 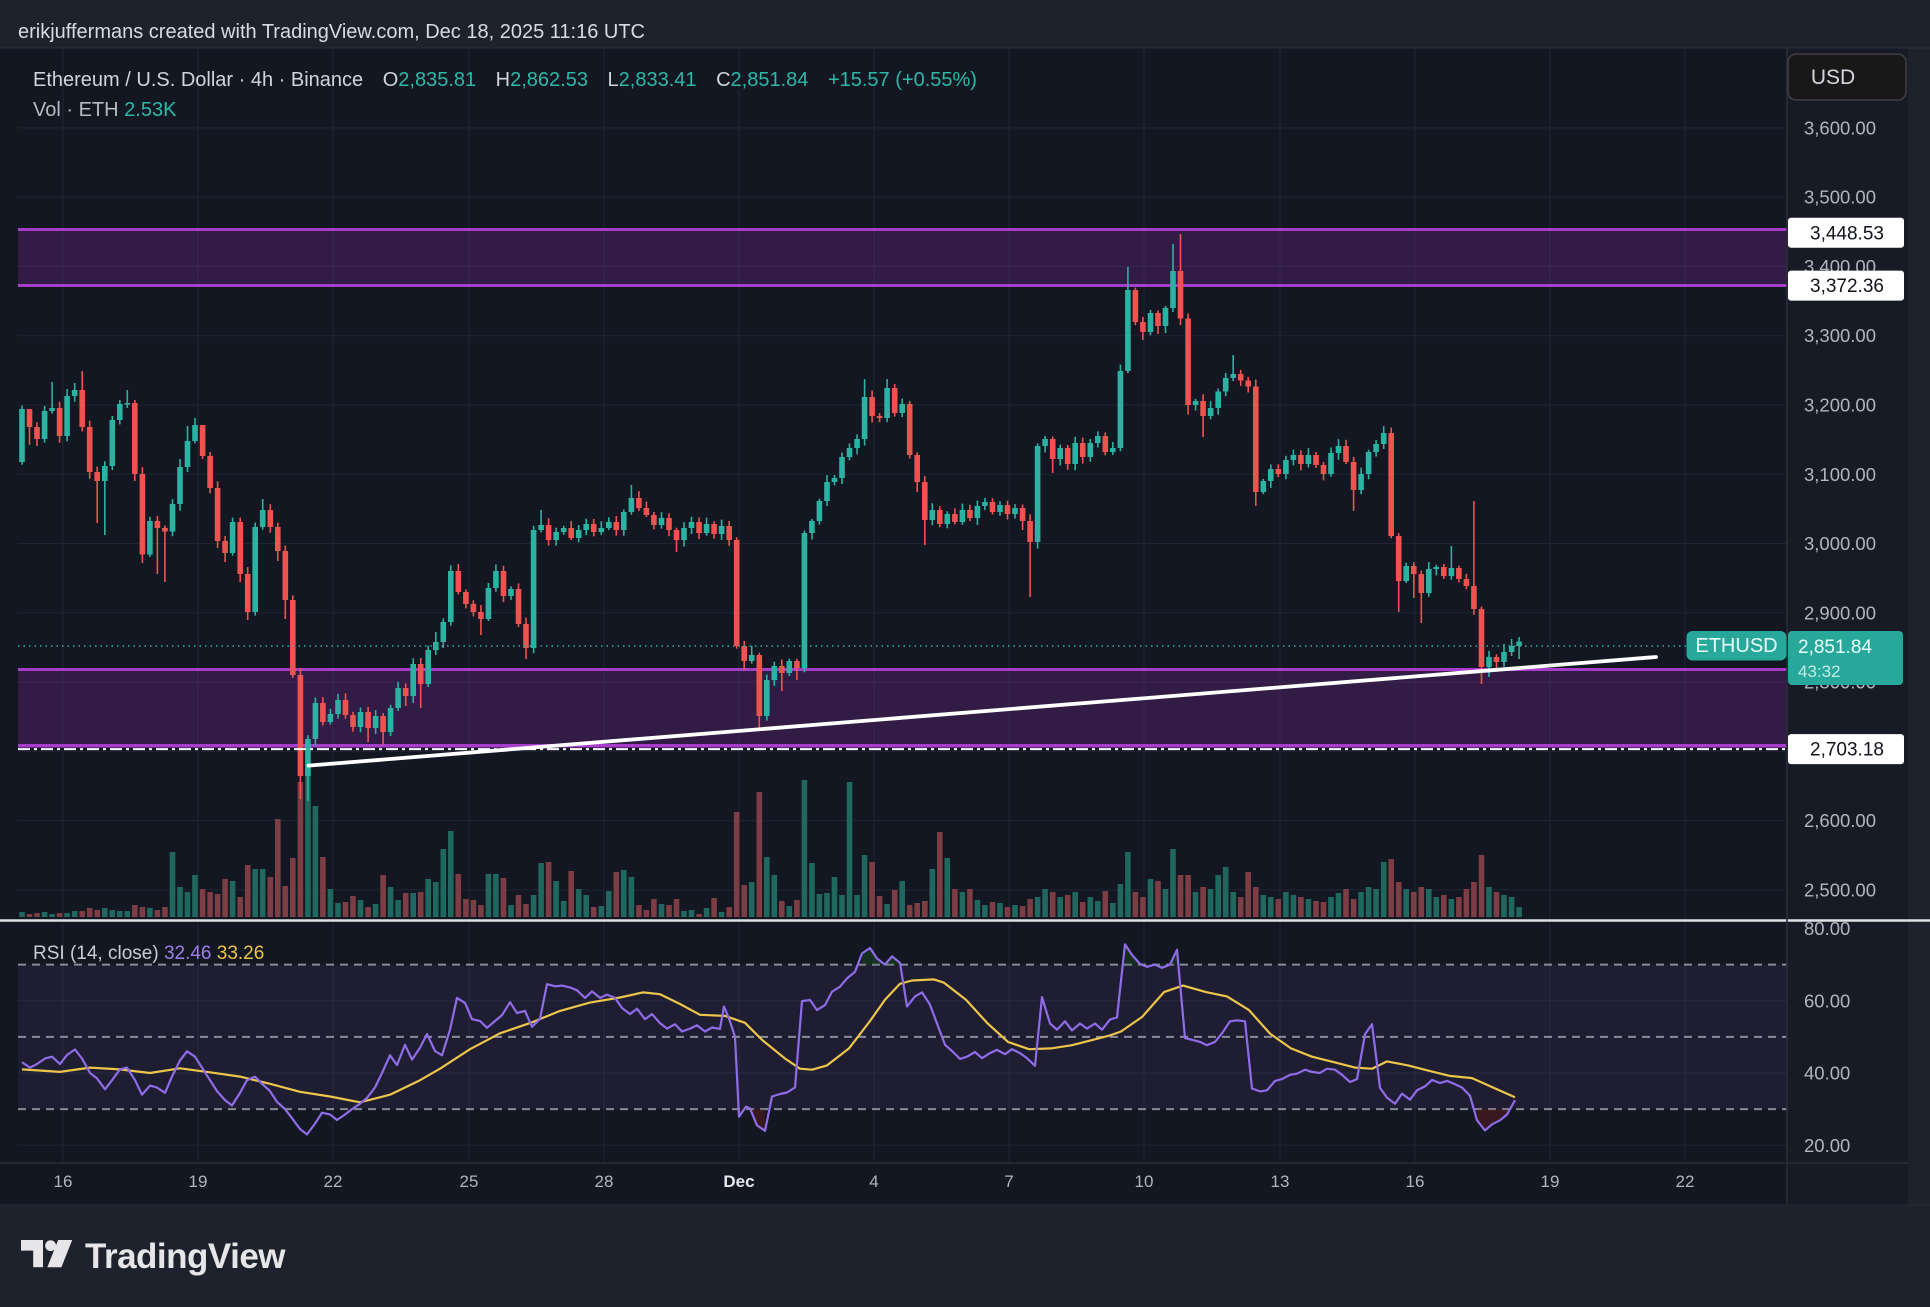 What do you see at coordinates (873, 1181) in the screenshot?
I see `svg-text: 4` at bounding box center [873, 1181].